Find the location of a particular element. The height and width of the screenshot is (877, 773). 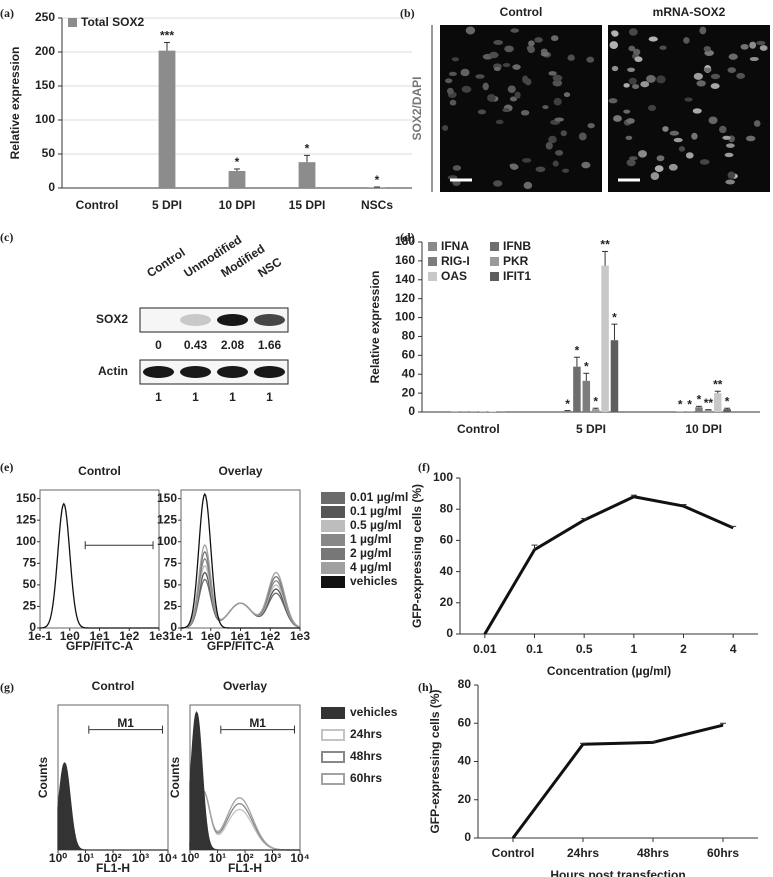

x-tick-label: 5 DPI is located at coordinates (591, 429).